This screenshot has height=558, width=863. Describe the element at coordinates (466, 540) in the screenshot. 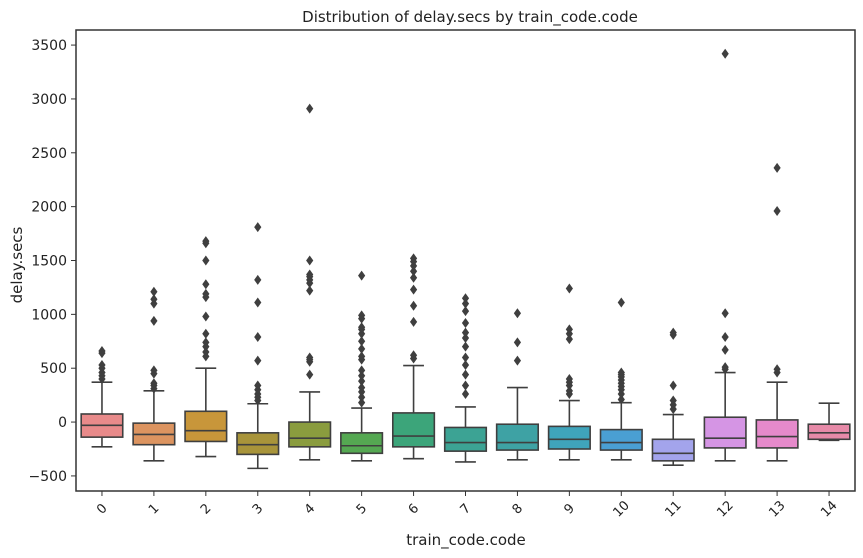

I see `x-axis-label: train_code.code` at that location.